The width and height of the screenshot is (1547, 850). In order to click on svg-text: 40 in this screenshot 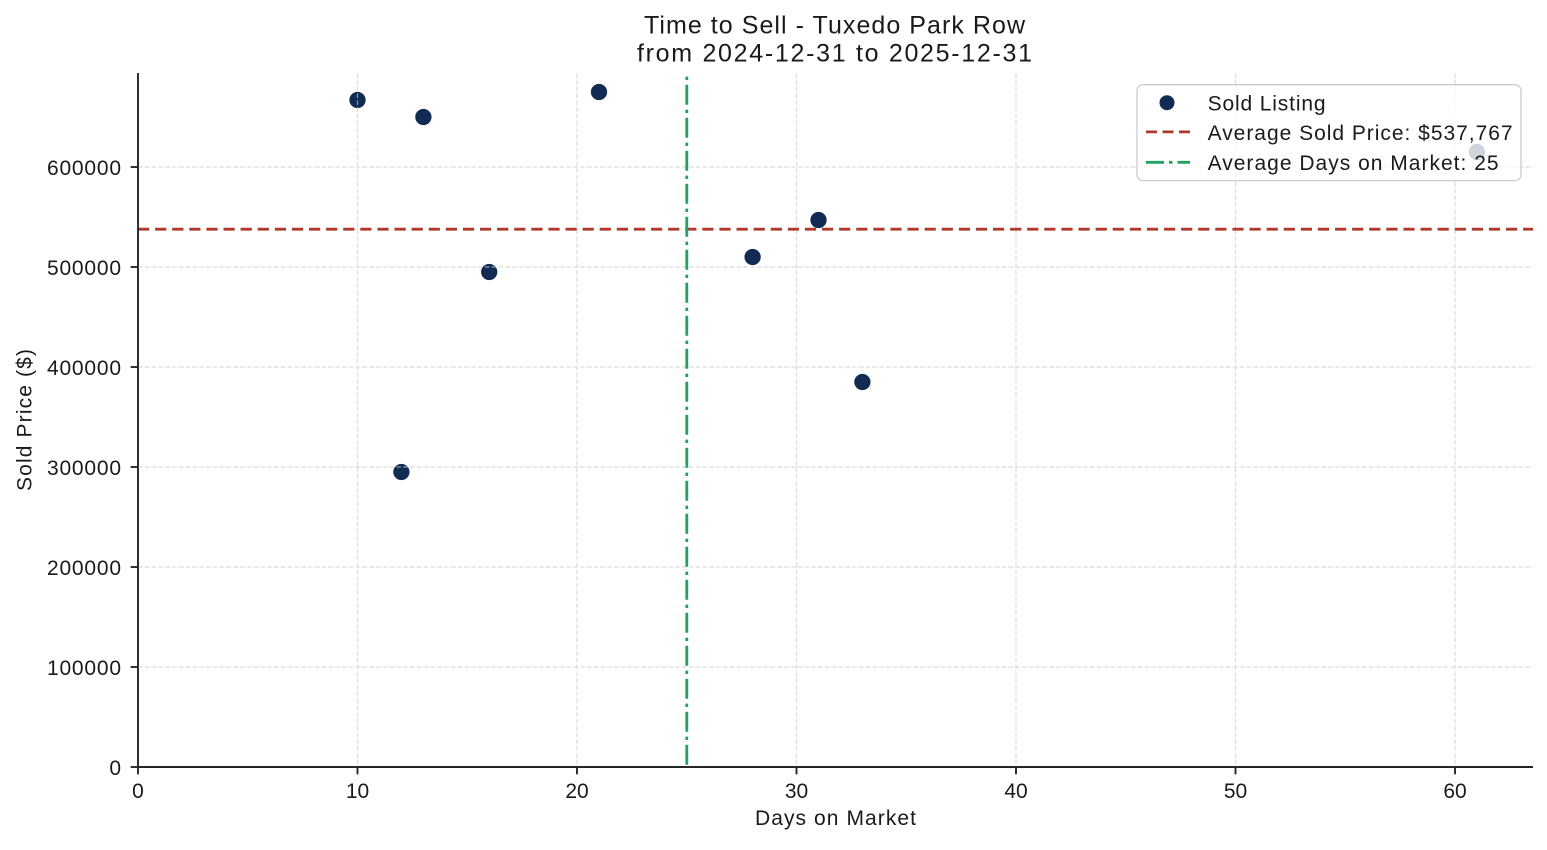, I will do `click(1015, 791)`.